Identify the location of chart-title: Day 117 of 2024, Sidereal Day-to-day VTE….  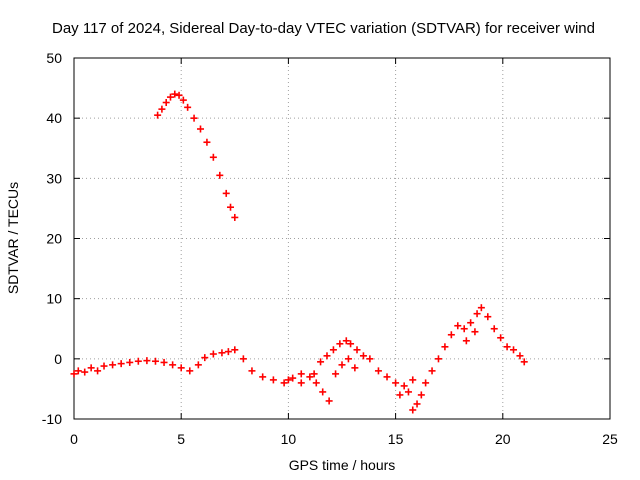
(323, 28).